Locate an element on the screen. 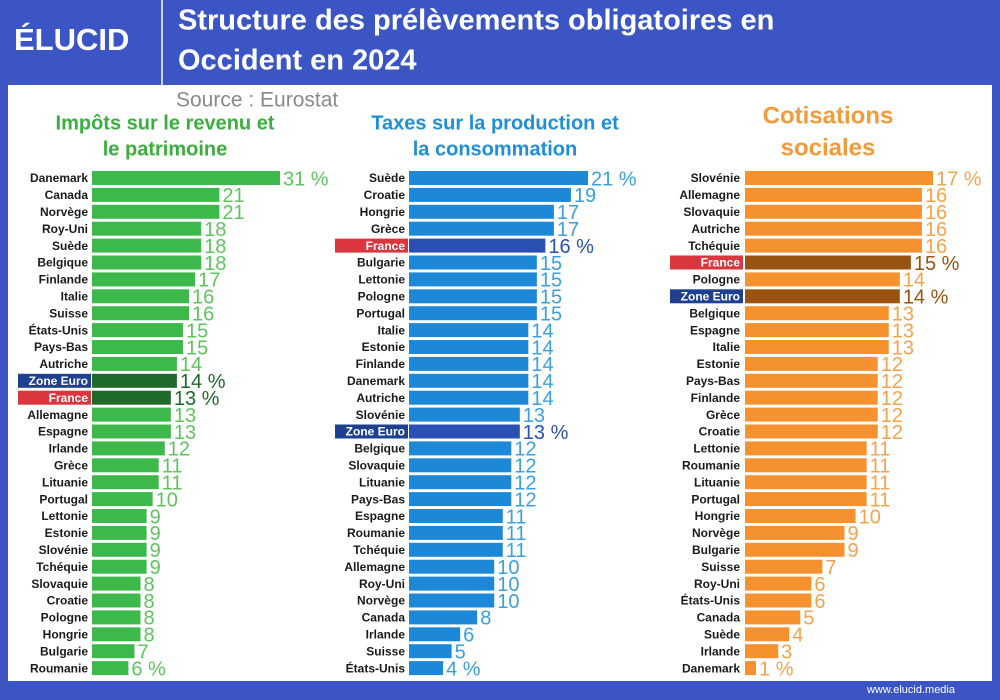  category-label: Espagne is located at coordinates (715, 330).